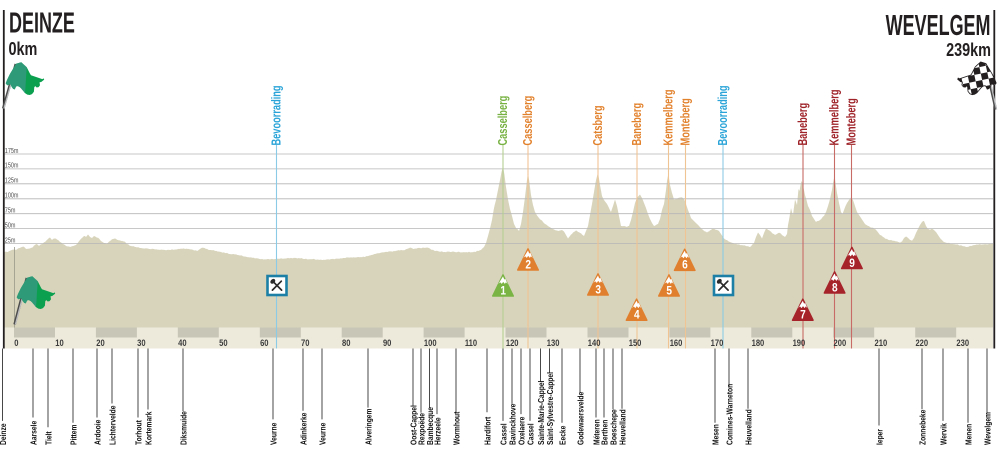 Image resolution: width=1000 pixels, height=453 pixels. I want to click on svg-text: 125m, so click(12, 181).